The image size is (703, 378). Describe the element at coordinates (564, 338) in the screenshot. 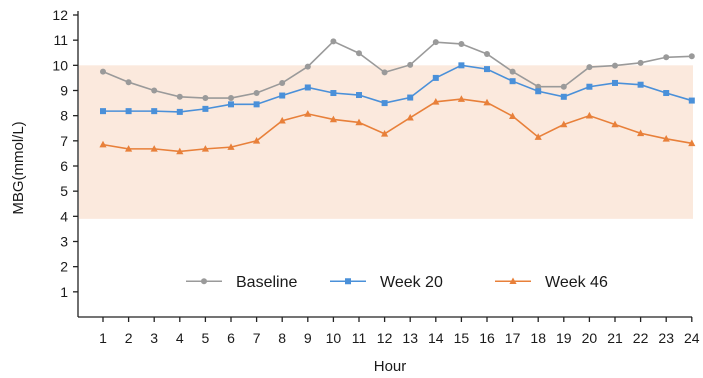

I see `x-tick-label: 19` at that location.